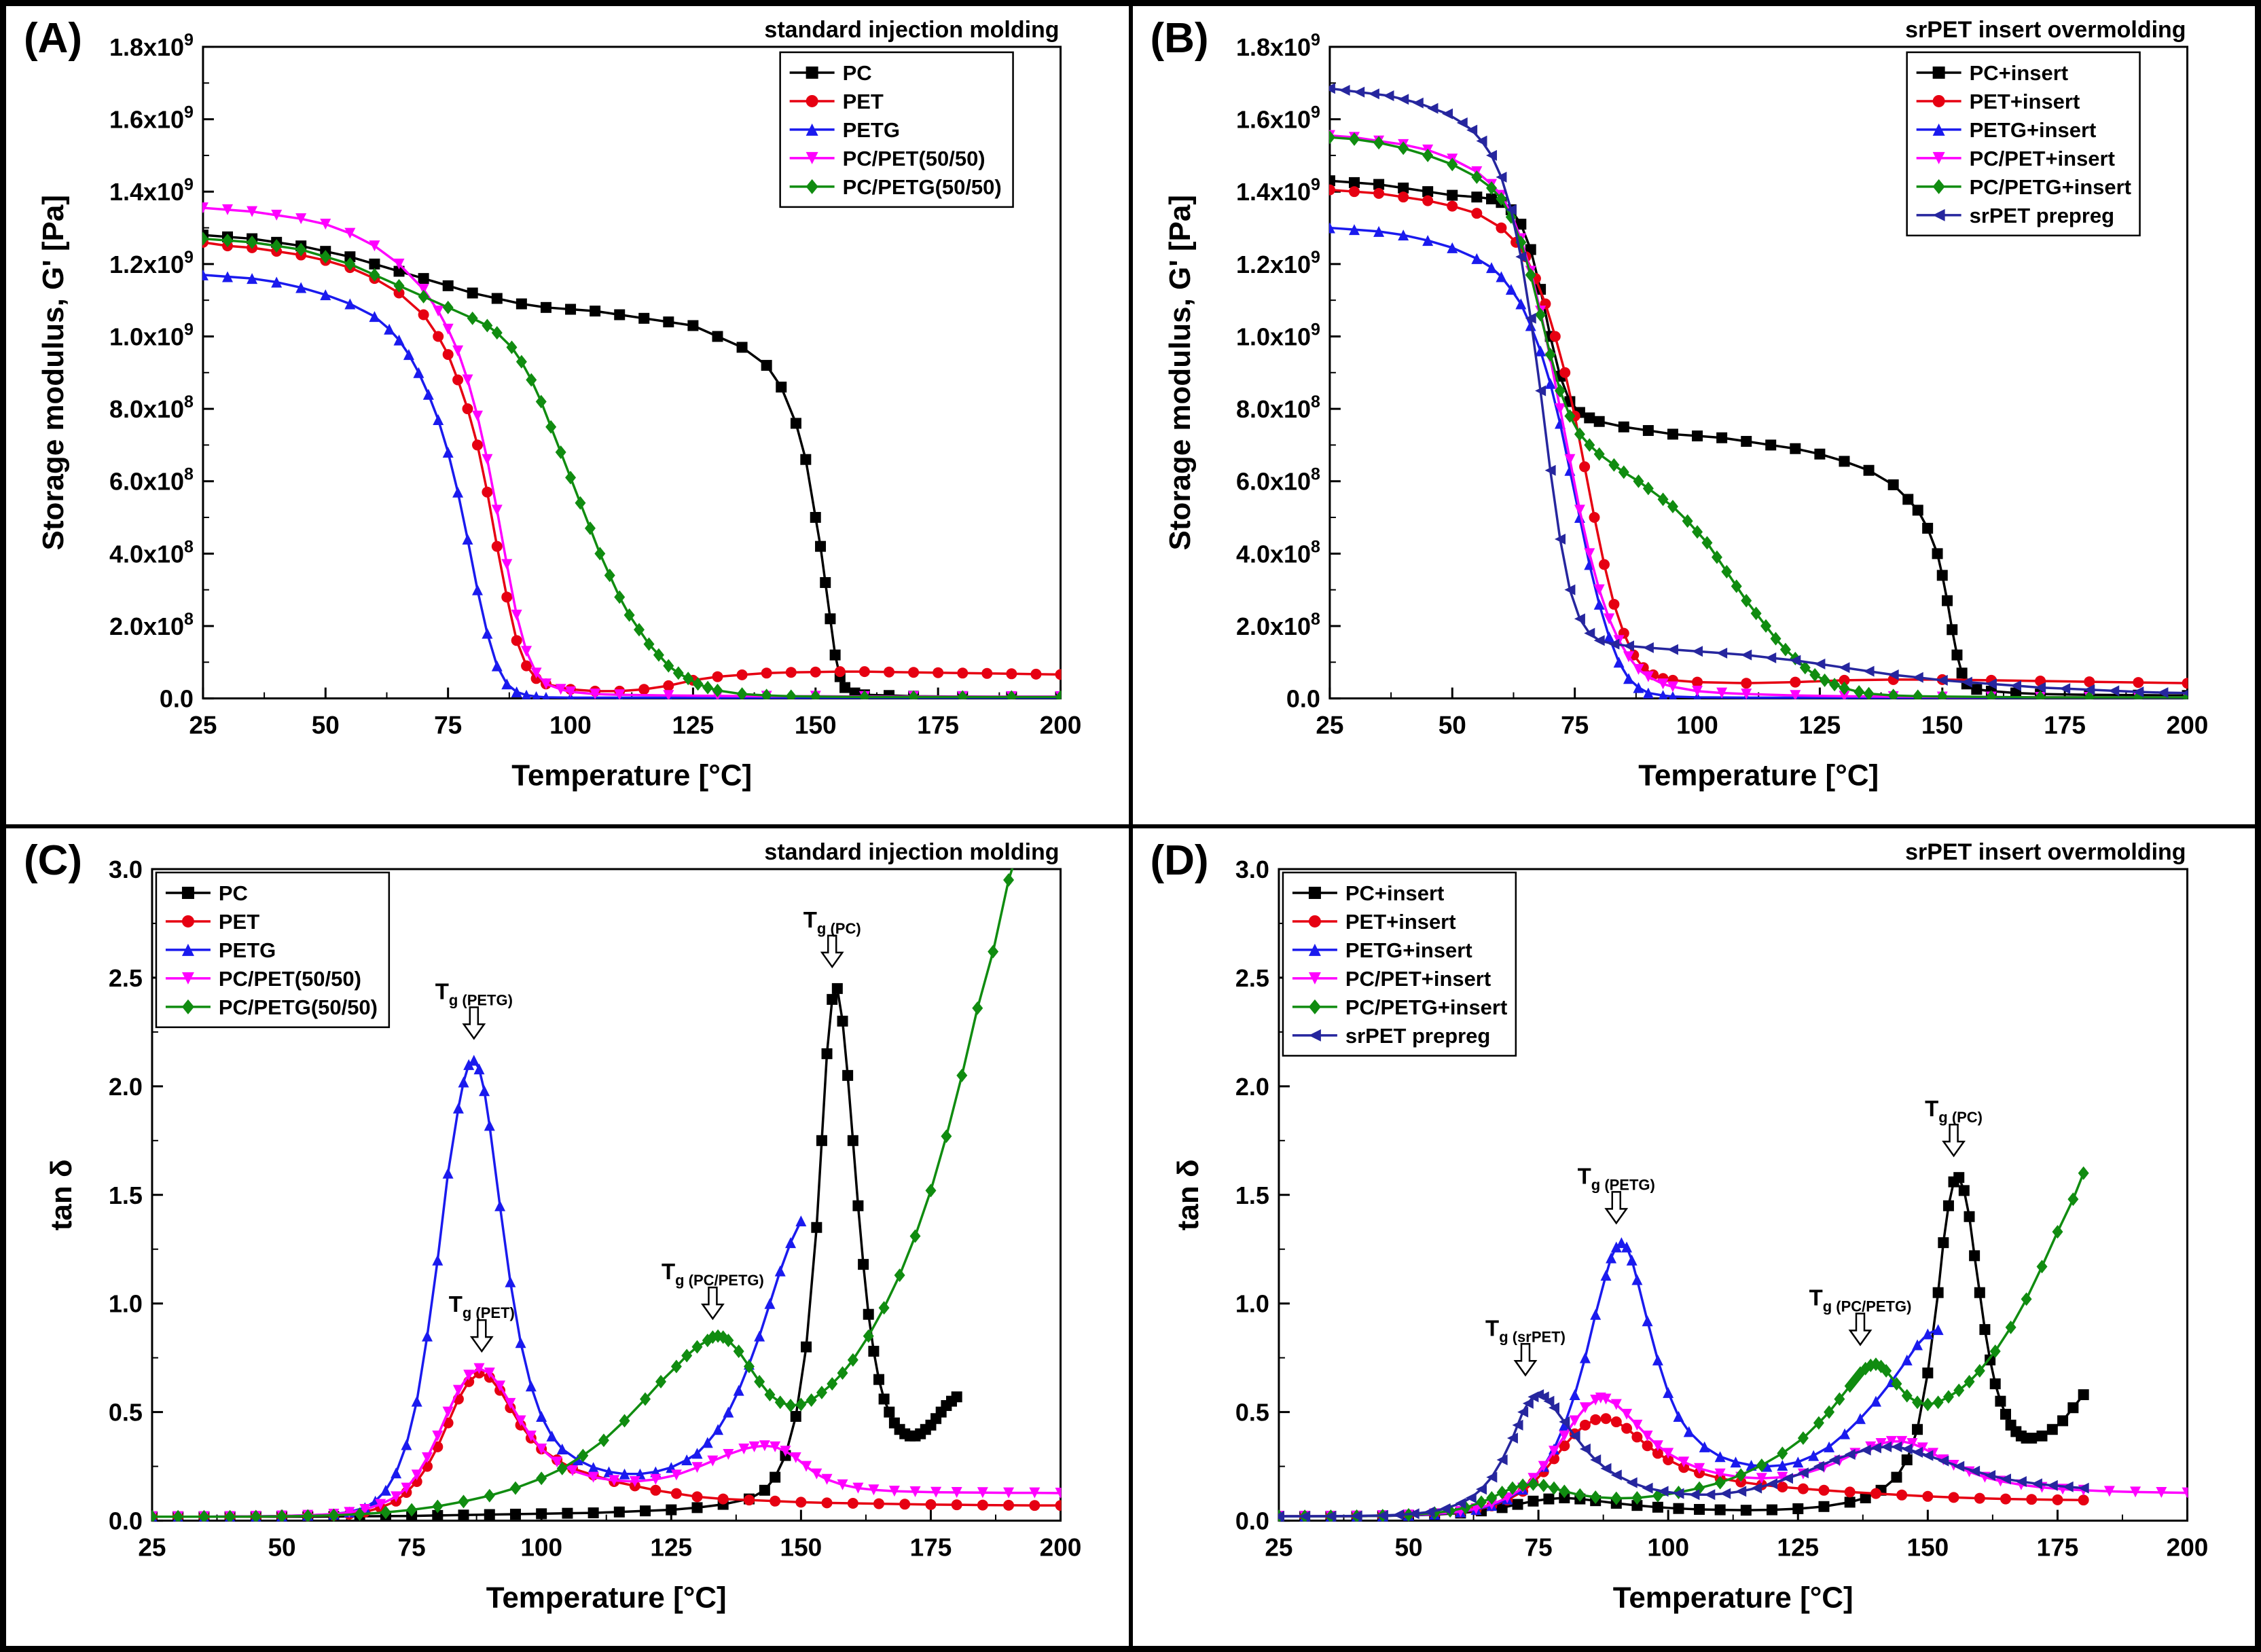 Image resolution: width=2261 pixels, height=1652 pixels. What do you see at coordinates (1525, 1346) in the screenshot?
I see `tg-annotation: Tg (srPET)` at bounding box center [1525, 1346].